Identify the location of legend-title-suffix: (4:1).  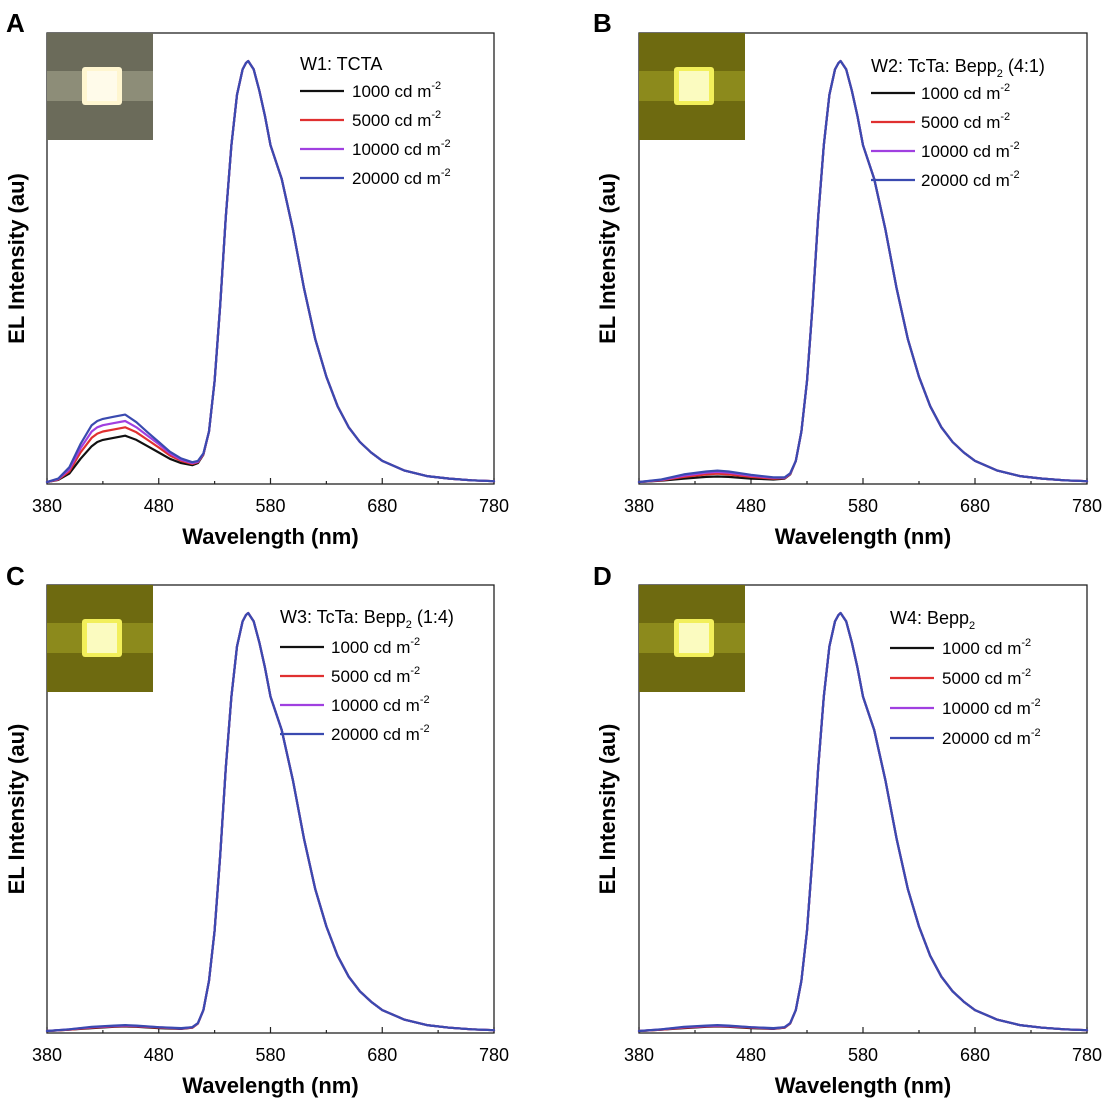
(1024, 66).